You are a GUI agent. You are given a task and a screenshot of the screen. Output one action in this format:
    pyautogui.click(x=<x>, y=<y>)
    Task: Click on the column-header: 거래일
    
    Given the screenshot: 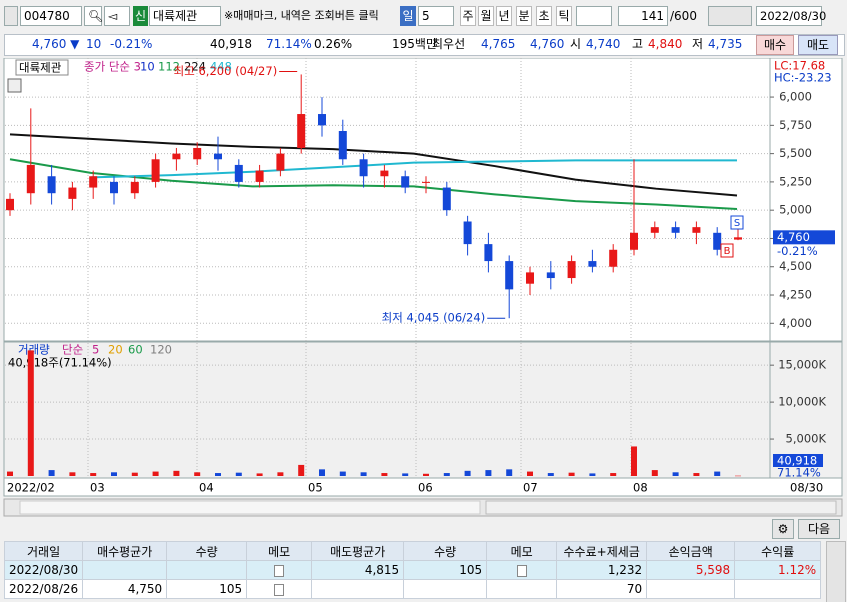 What is the action you would take?
    pyautogui.click(x=43, y=551)
    